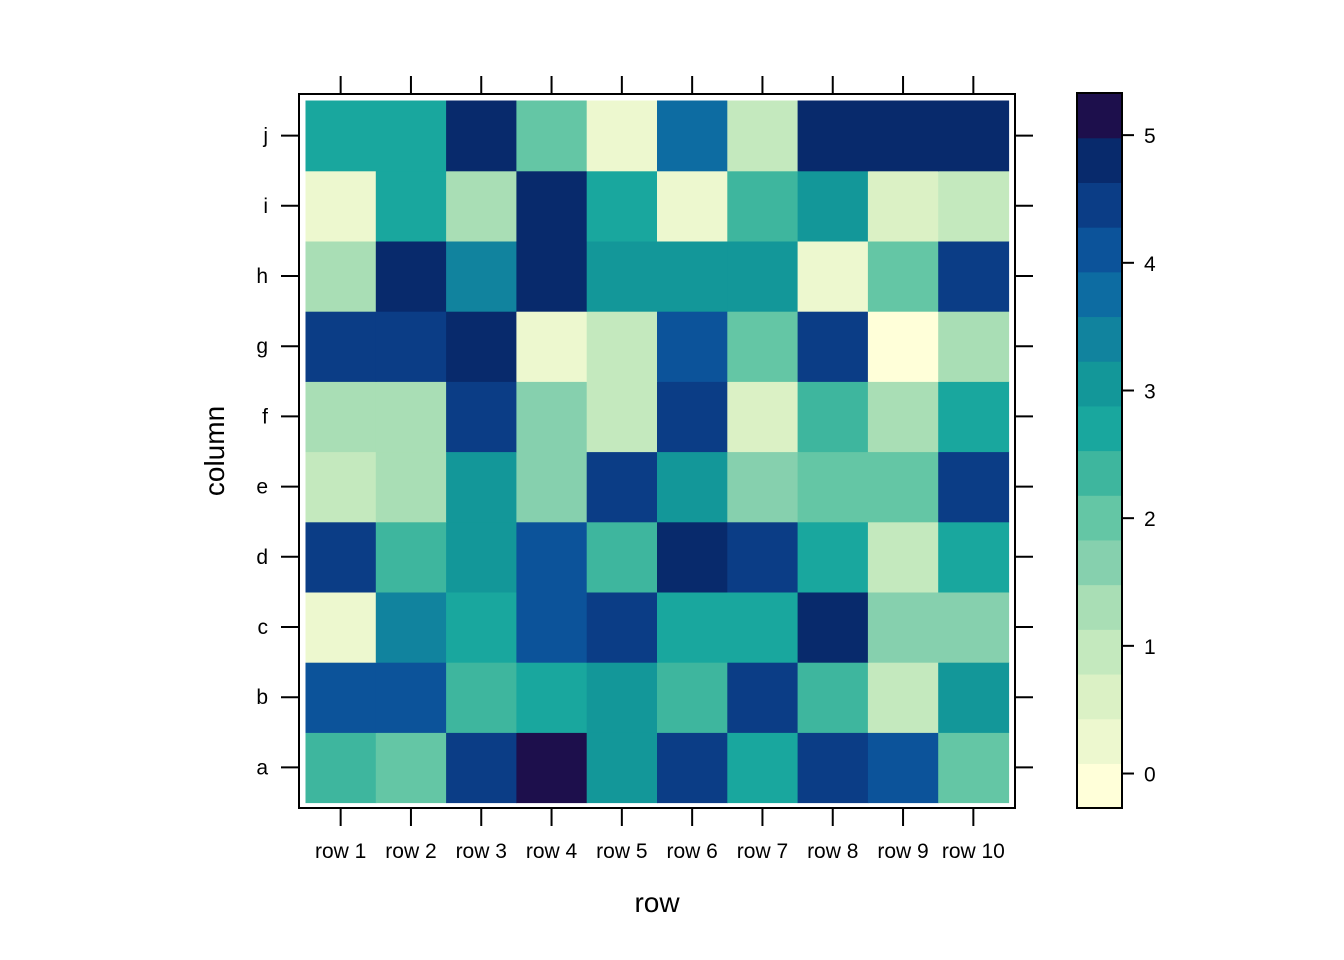 Image resolution: width=1344 pixels, height=960 pixels. What do you see at coordinates (411, 276) in the screenshot?
I see `heatmap-cell-row2-h` at bounding box center [411, 276].